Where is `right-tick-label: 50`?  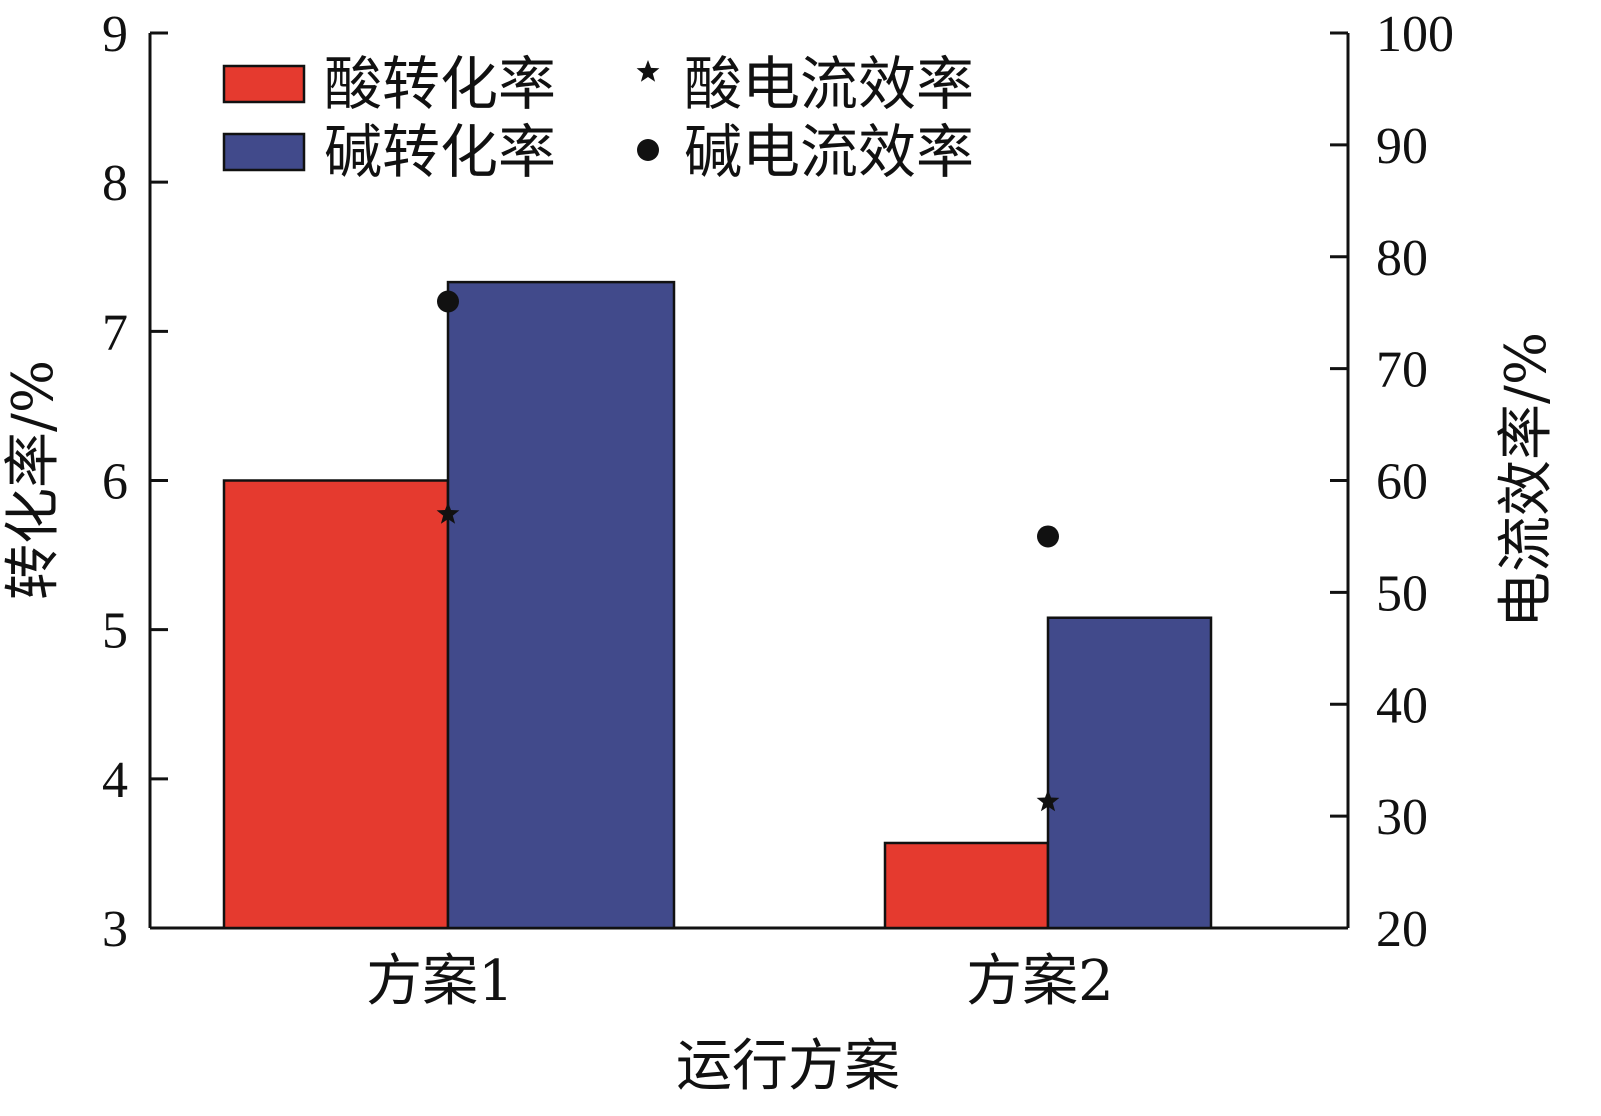 right-tick-label: 50 is located at coordinates (1402, 593).